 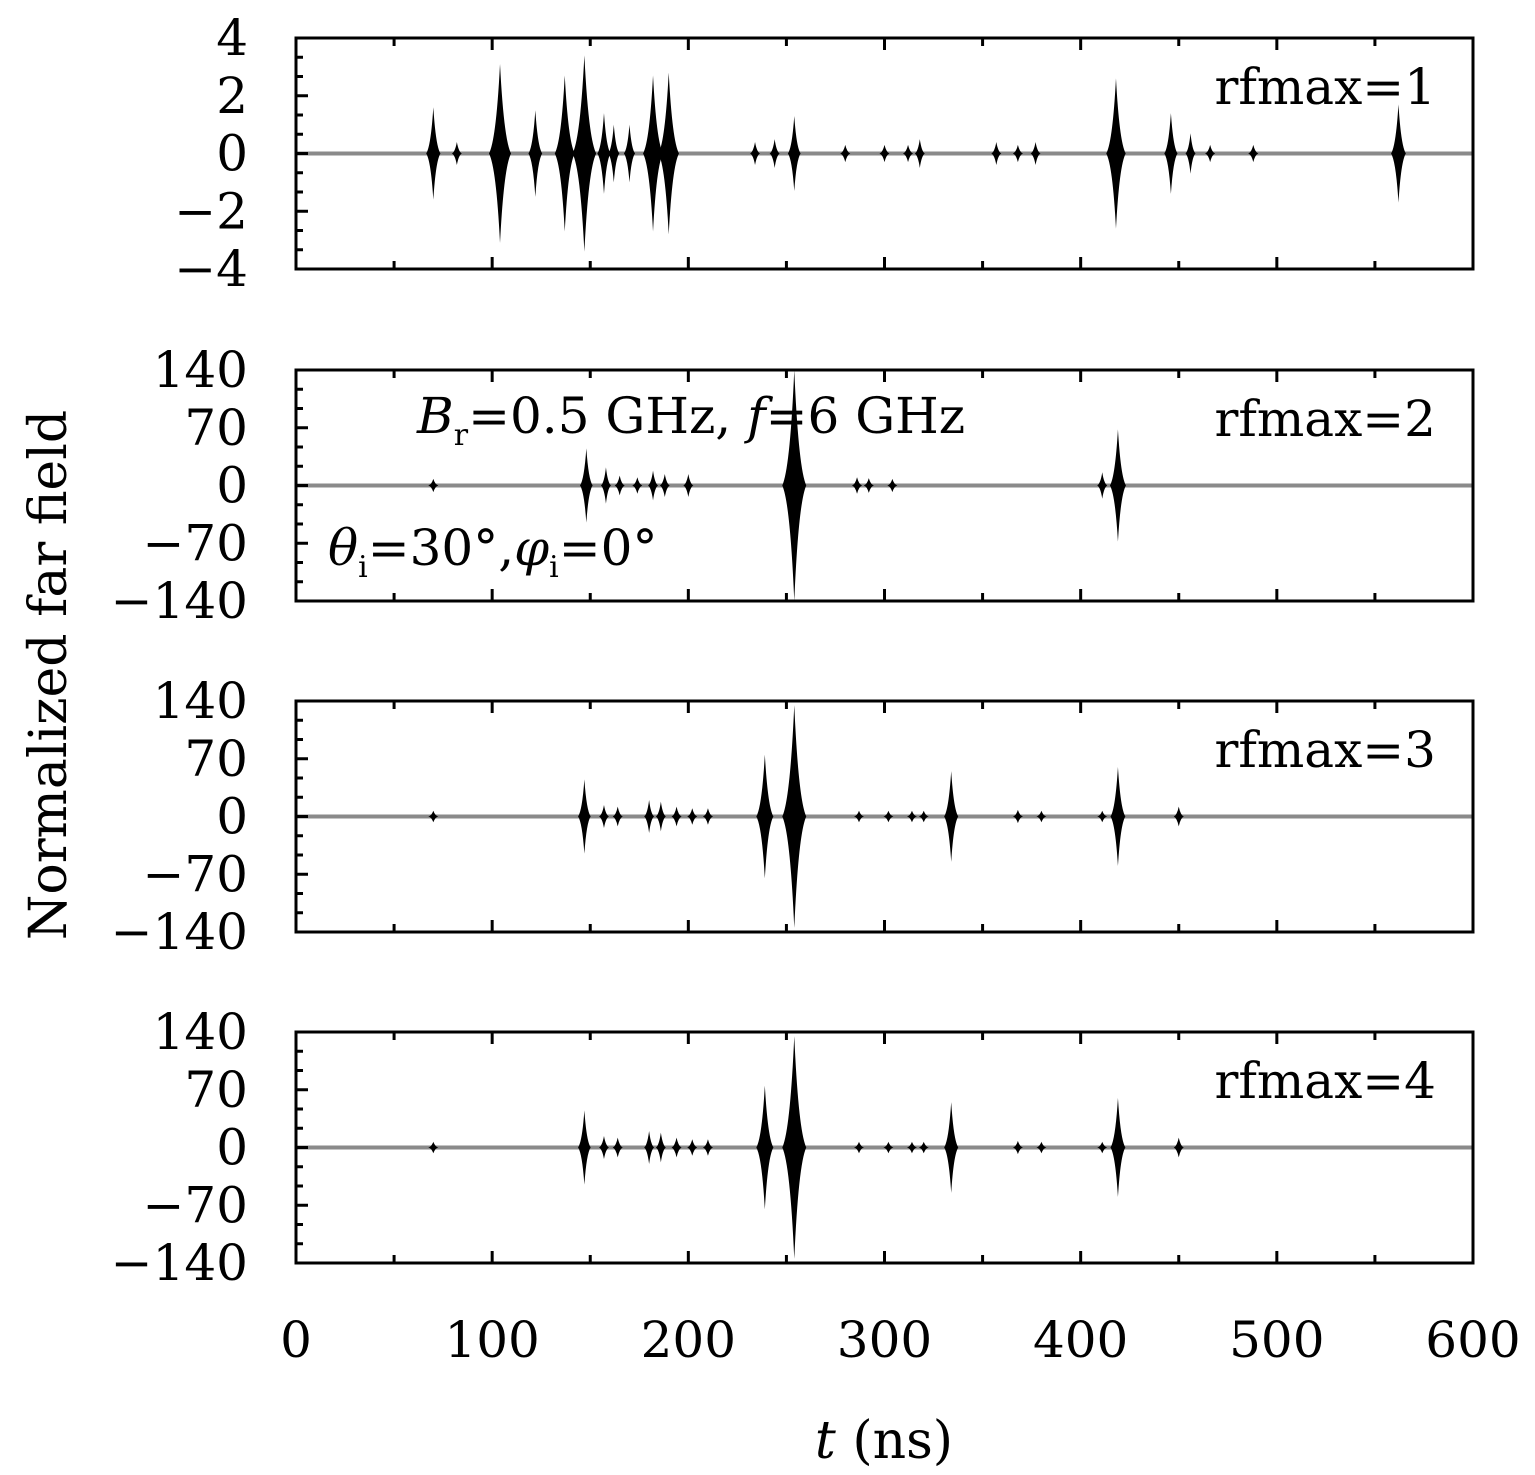 I want to click on x-axis-title: t (ns), so click(x=884, y=1441).